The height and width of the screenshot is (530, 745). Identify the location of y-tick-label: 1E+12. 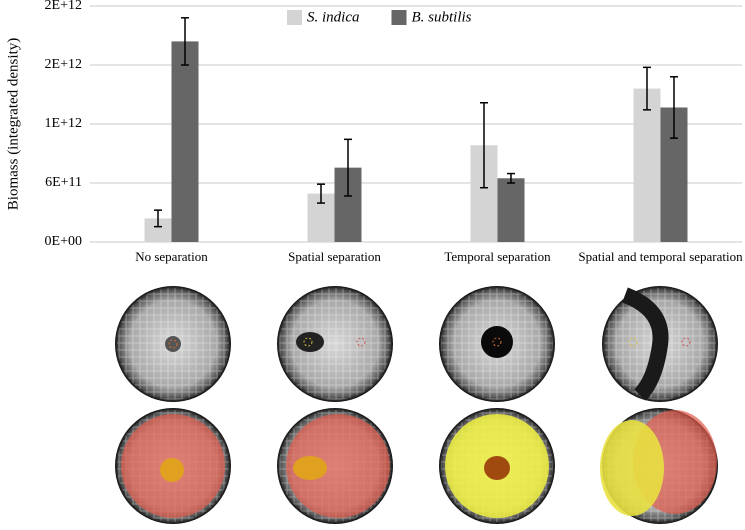
(63, 123).